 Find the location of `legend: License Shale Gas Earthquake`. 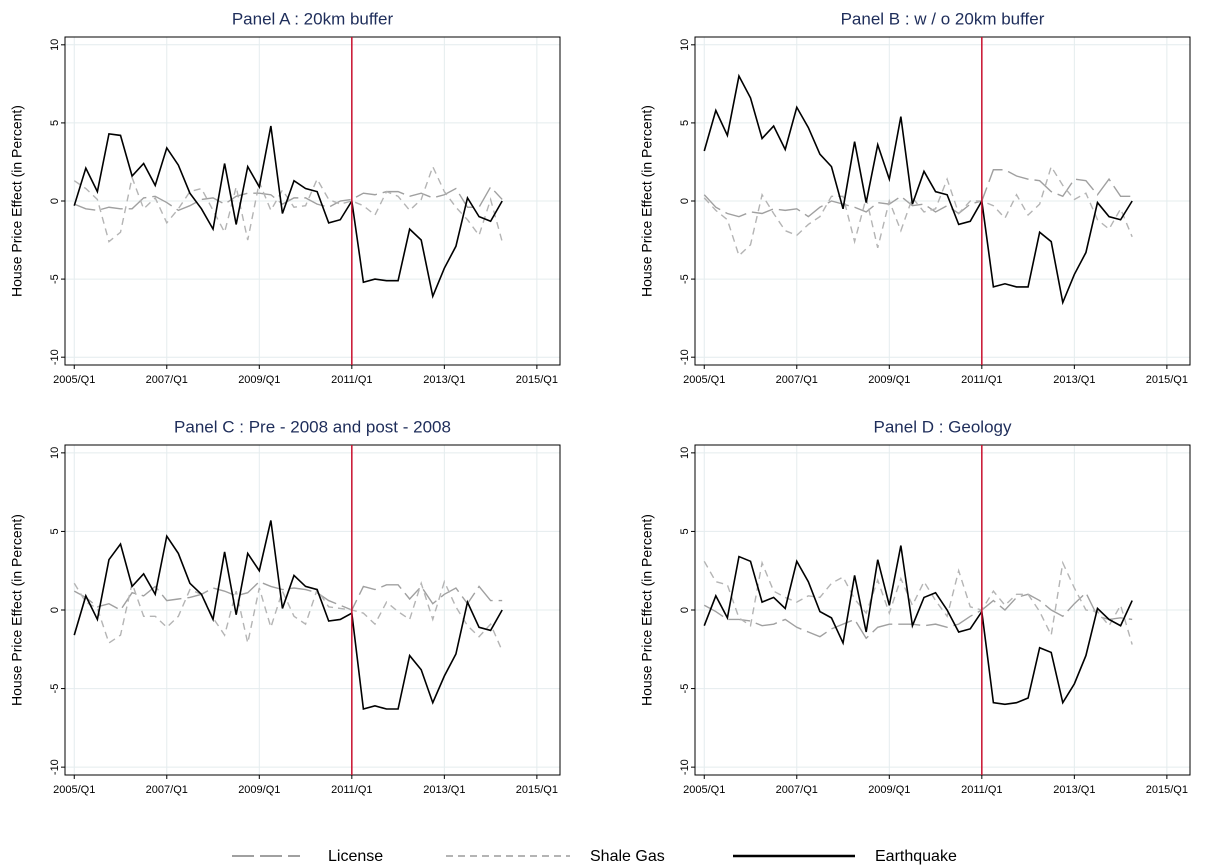

legend: License Shale Gas Earthquake is located at coordinates (594, 856).